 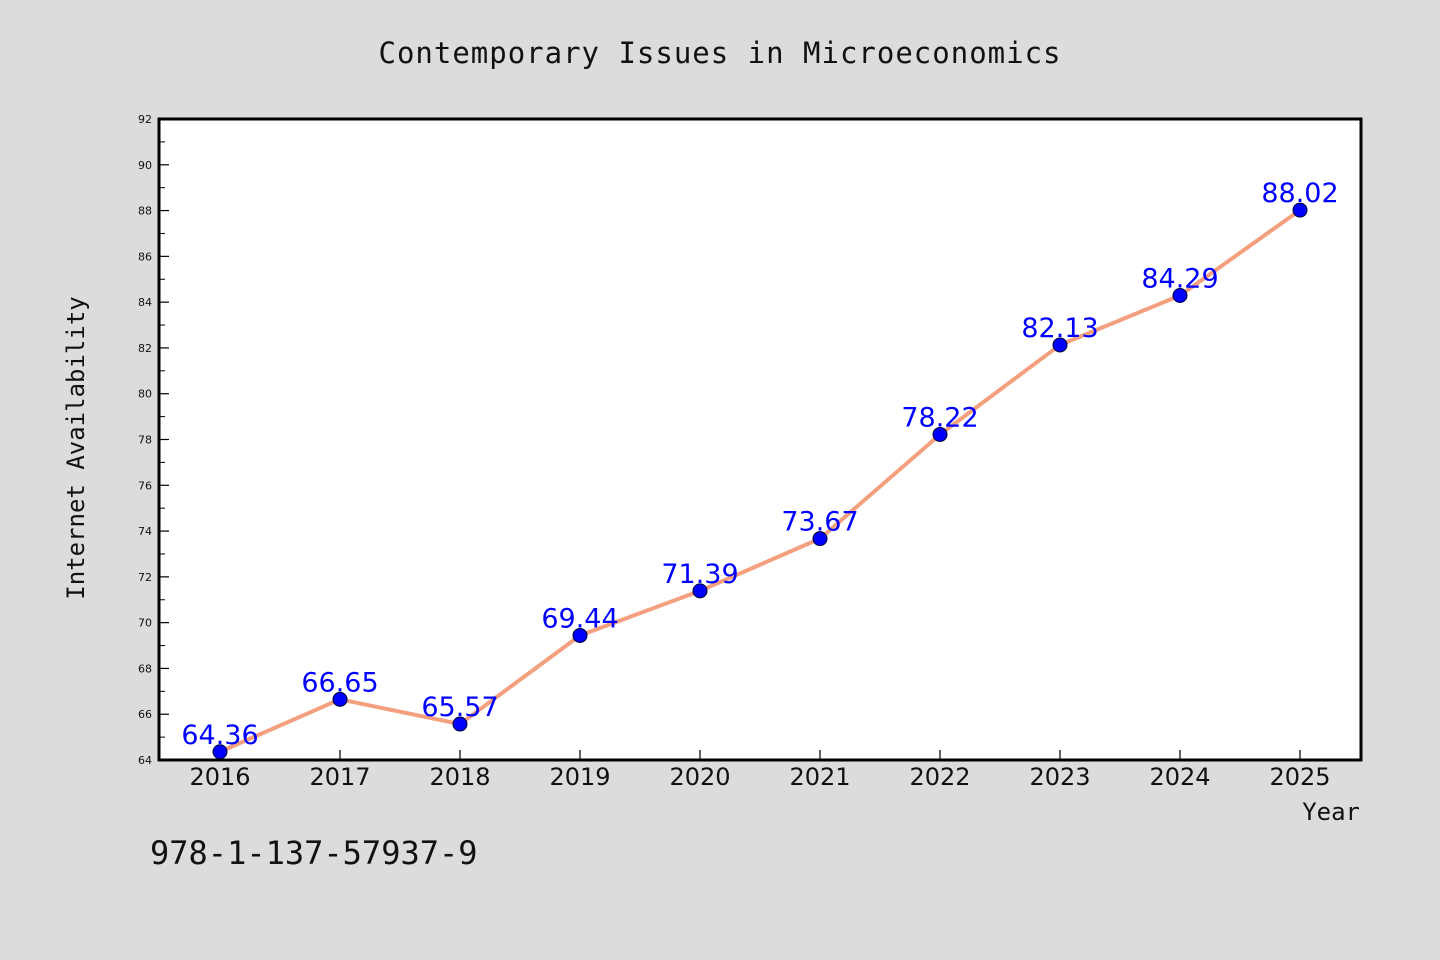 What do you see at coordinates (939, 777) in the screenshot?
I see `x-tick-label-2022: 2022` at bounding box center [939, 777].